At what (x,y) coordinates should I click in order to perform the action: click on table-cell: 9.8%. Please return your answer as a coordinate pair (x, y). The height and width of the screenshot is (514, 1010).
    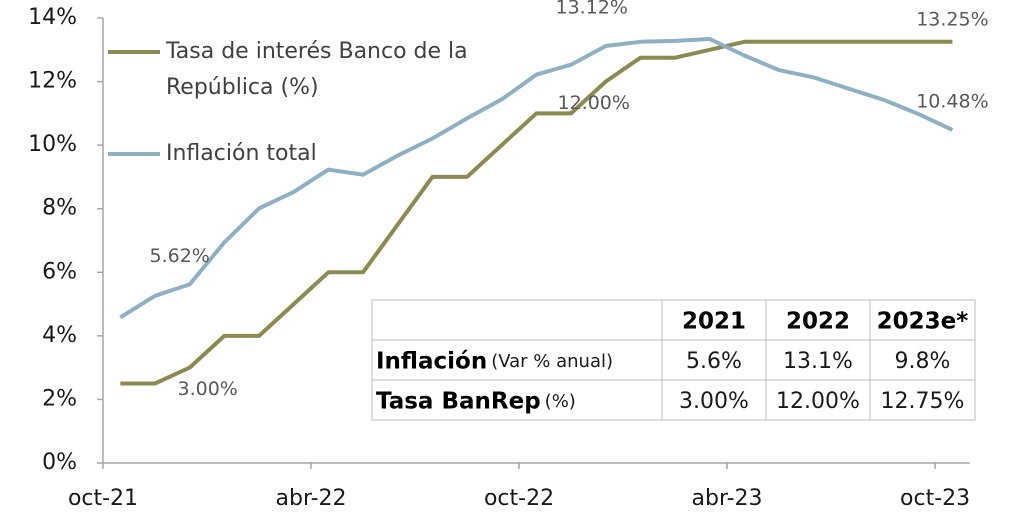
    Looking at the image, I should click on (923, 361).